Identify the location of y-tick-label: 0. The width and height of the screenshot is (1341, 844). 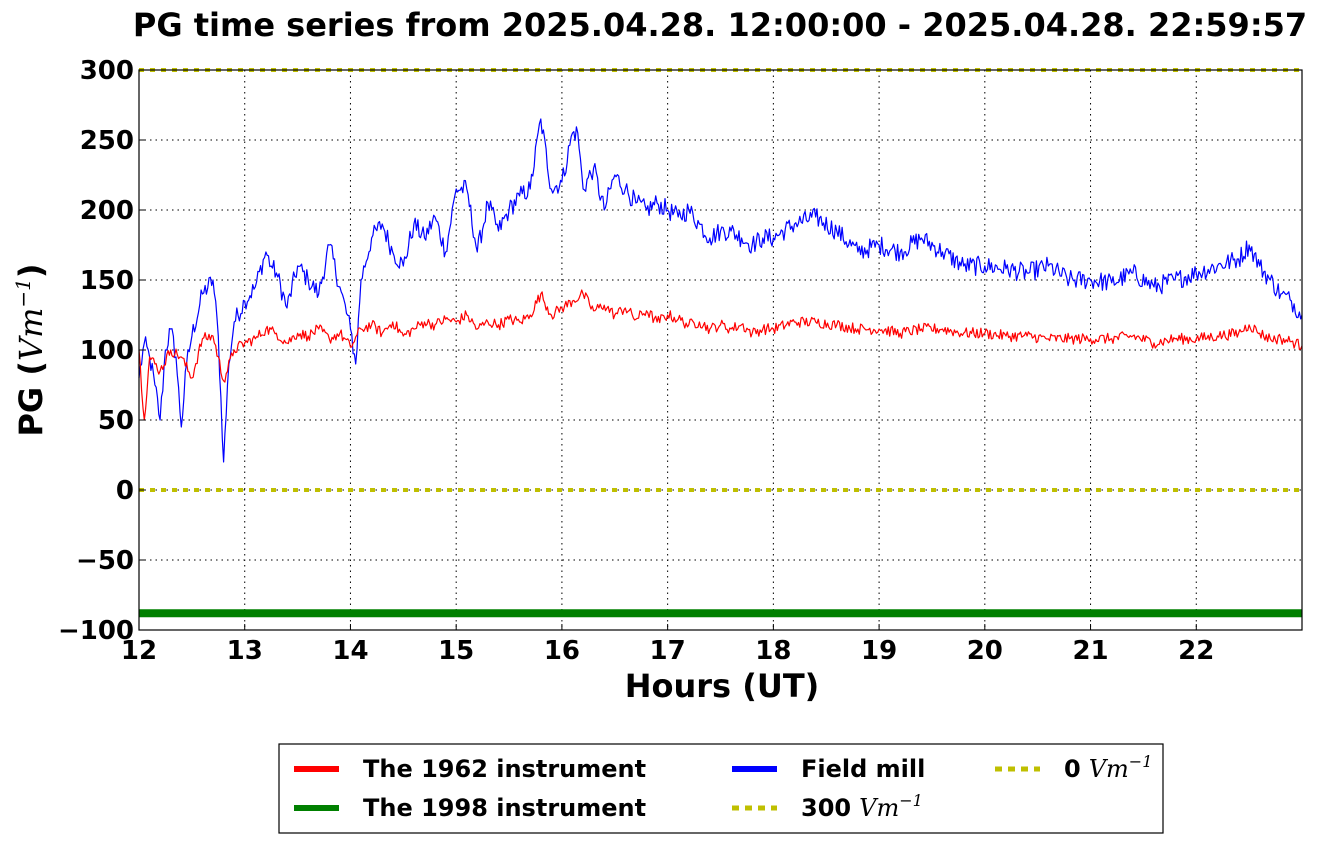
(125, 491).